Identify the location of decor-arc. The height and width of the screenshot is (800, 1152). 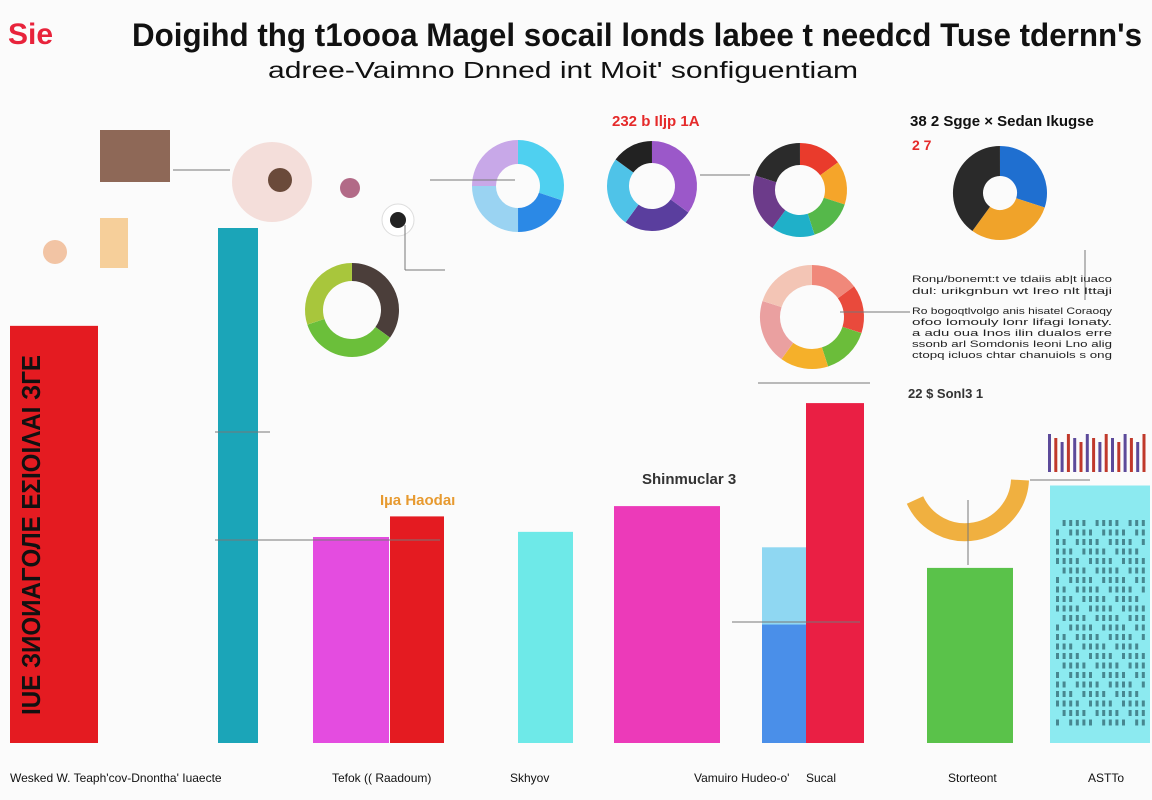
(967, 510).